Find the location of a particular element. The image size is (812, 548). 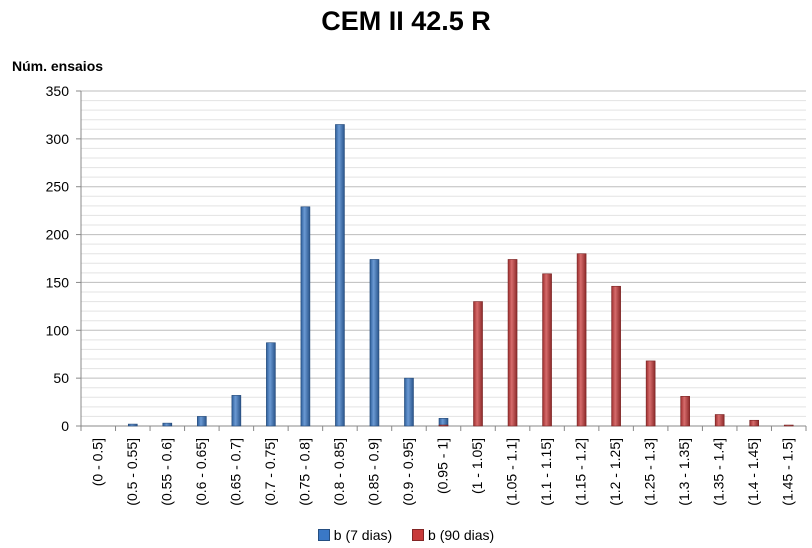

x-tick-label: (0.5 - 0.55] is located at coordinates (132, 472).